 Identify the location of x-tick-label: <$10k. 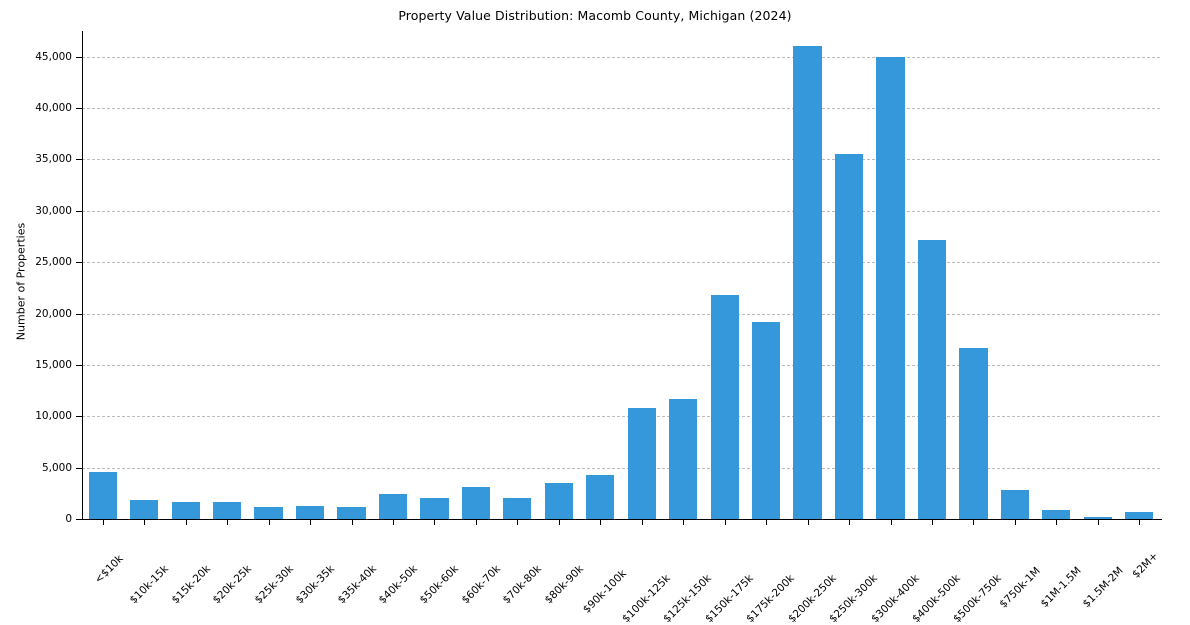
(121, 557).